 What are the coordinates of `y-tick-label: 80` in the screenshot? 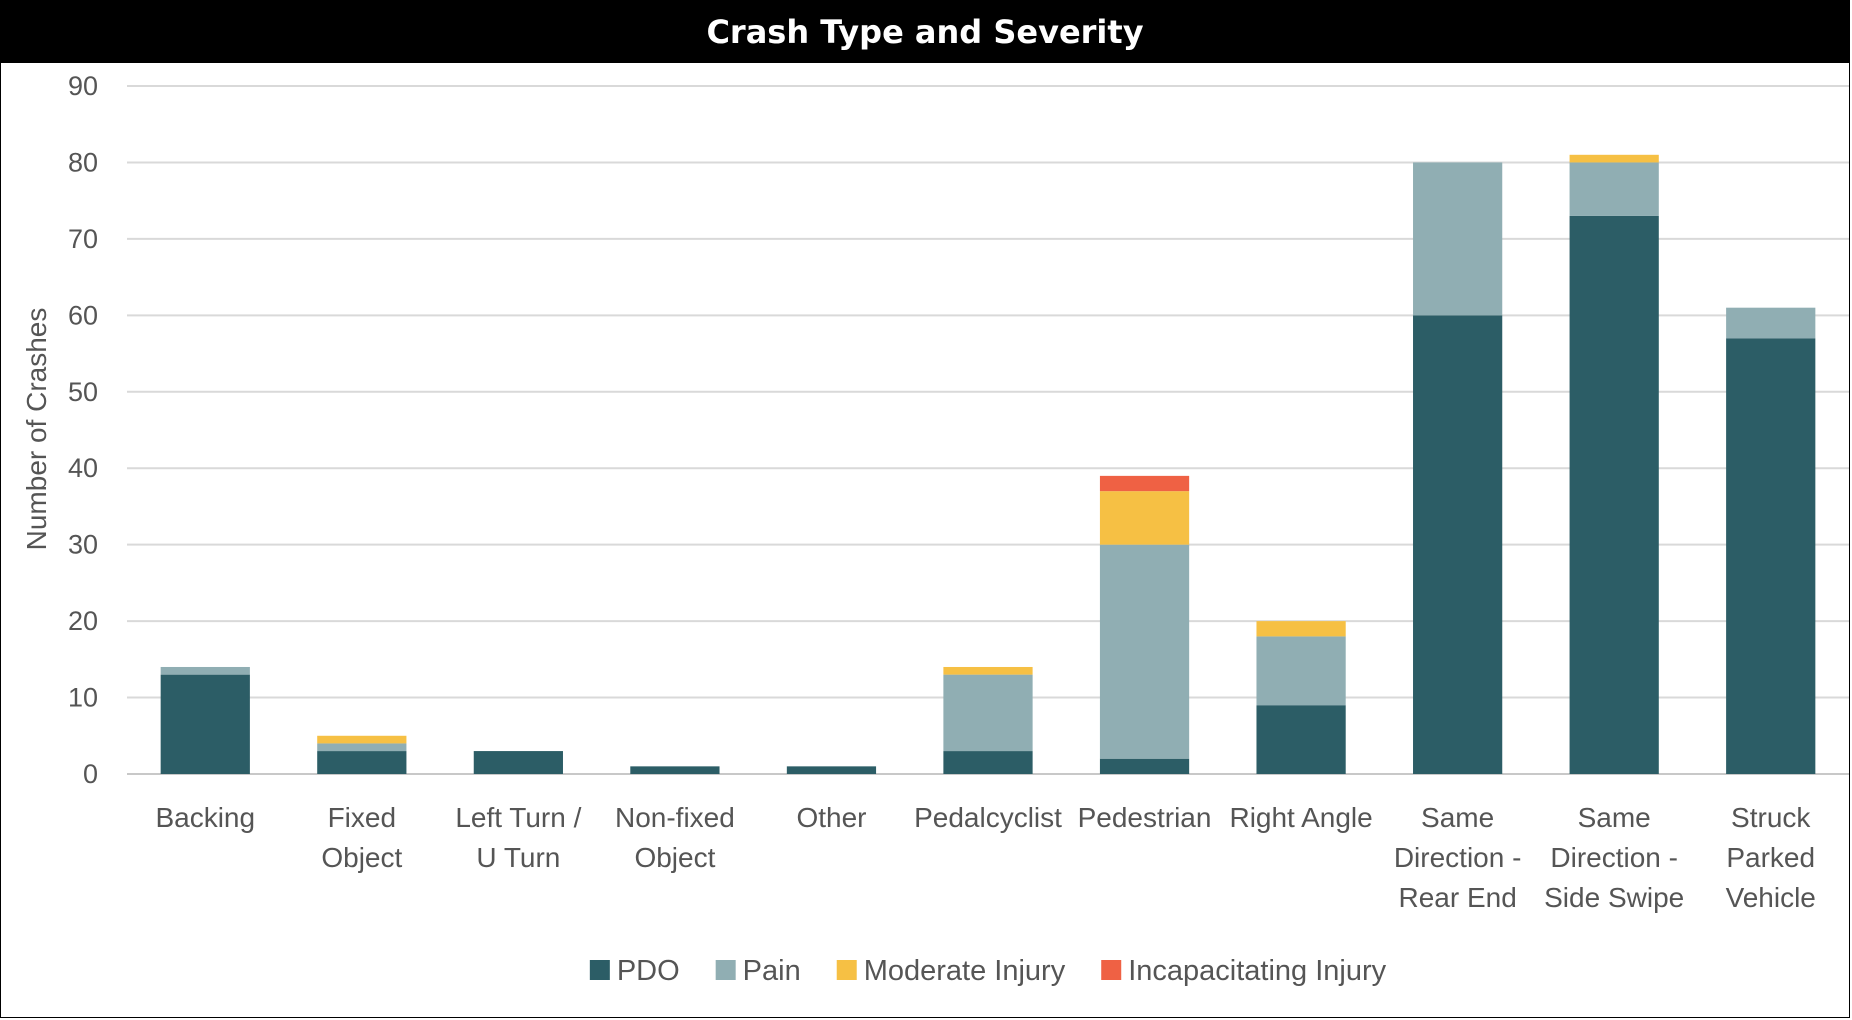 It's located at (83, 162).